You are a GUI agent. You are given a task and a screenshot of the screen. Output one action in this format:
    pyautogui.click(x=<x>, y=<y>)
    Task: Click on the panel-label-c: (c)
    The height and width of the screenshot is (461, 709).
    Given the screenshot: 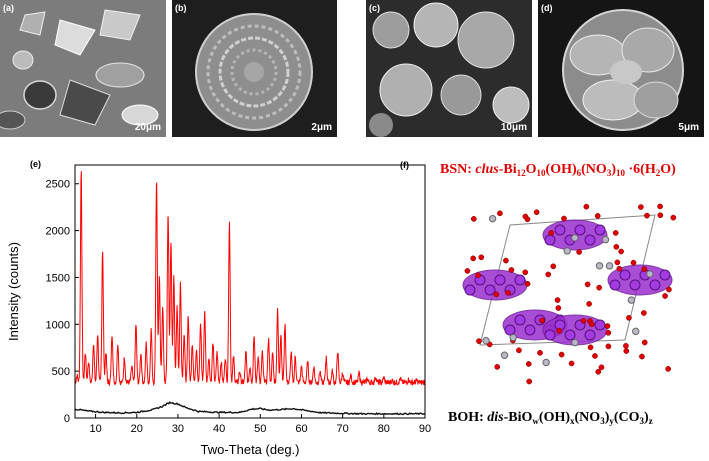 What is the action you would take?
    pyautogui.click(x=374, y=8)
    